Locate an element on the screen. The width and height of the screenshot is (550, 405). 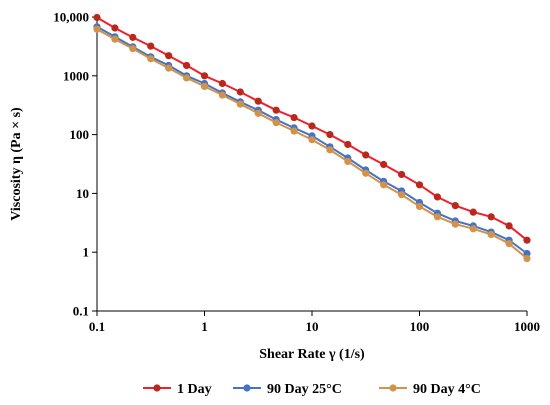
y-tick-label: 10,000 is located at coordinates (71, 17).